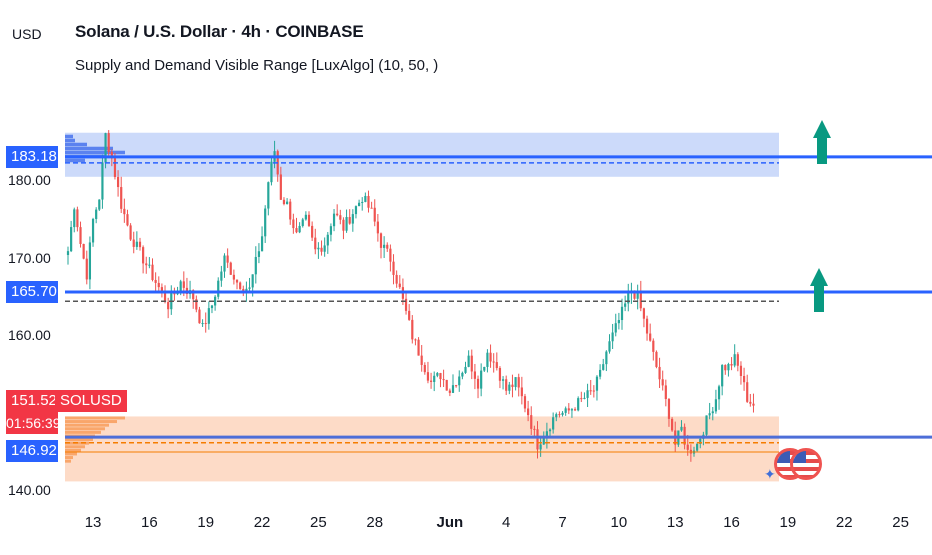  Describe the element at coordinates (95, 298) in the screenshot. I see `volume-profile-layer` at that location.